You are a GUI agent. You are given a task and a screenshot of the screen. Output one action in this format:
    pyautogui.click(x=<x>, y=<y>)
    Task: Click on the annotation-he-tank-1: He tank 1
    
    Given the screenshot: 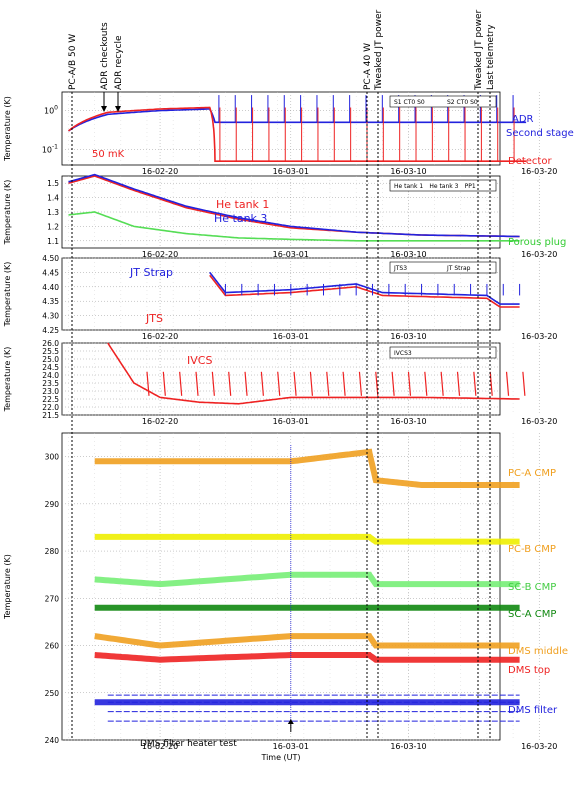 What is the action you would take?
    pyautogui.click(x=242, y=204)
    